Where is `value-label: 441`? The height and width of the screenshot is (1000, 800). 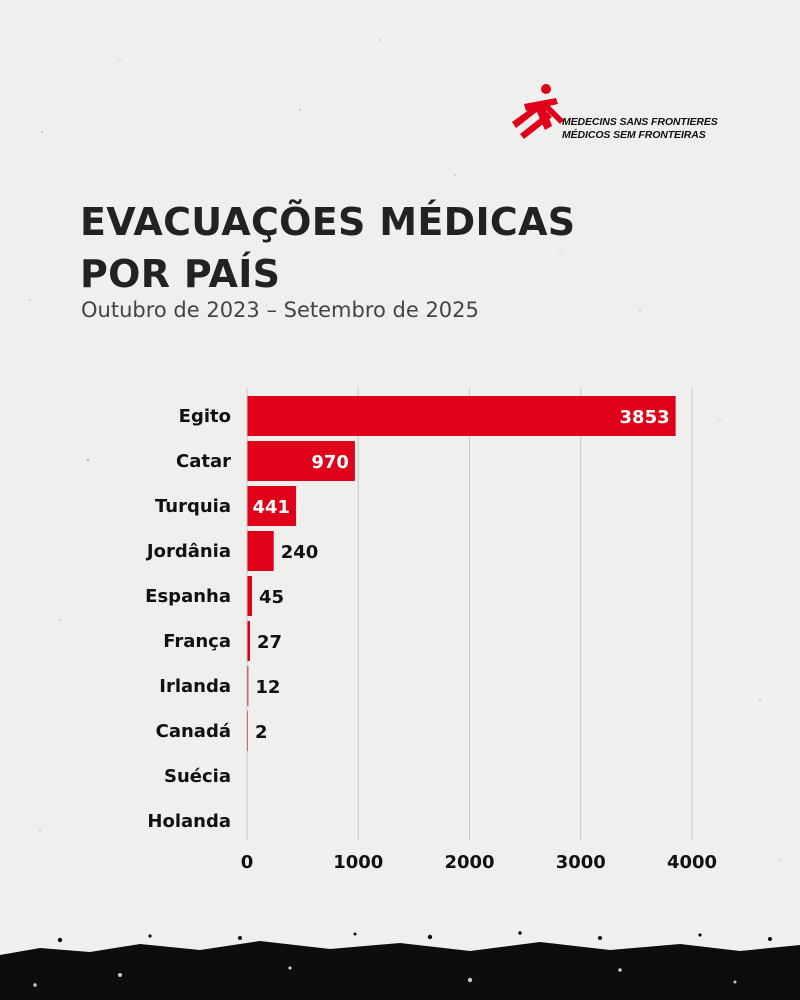 value-label: 441 is located at coordinates (271, 507).